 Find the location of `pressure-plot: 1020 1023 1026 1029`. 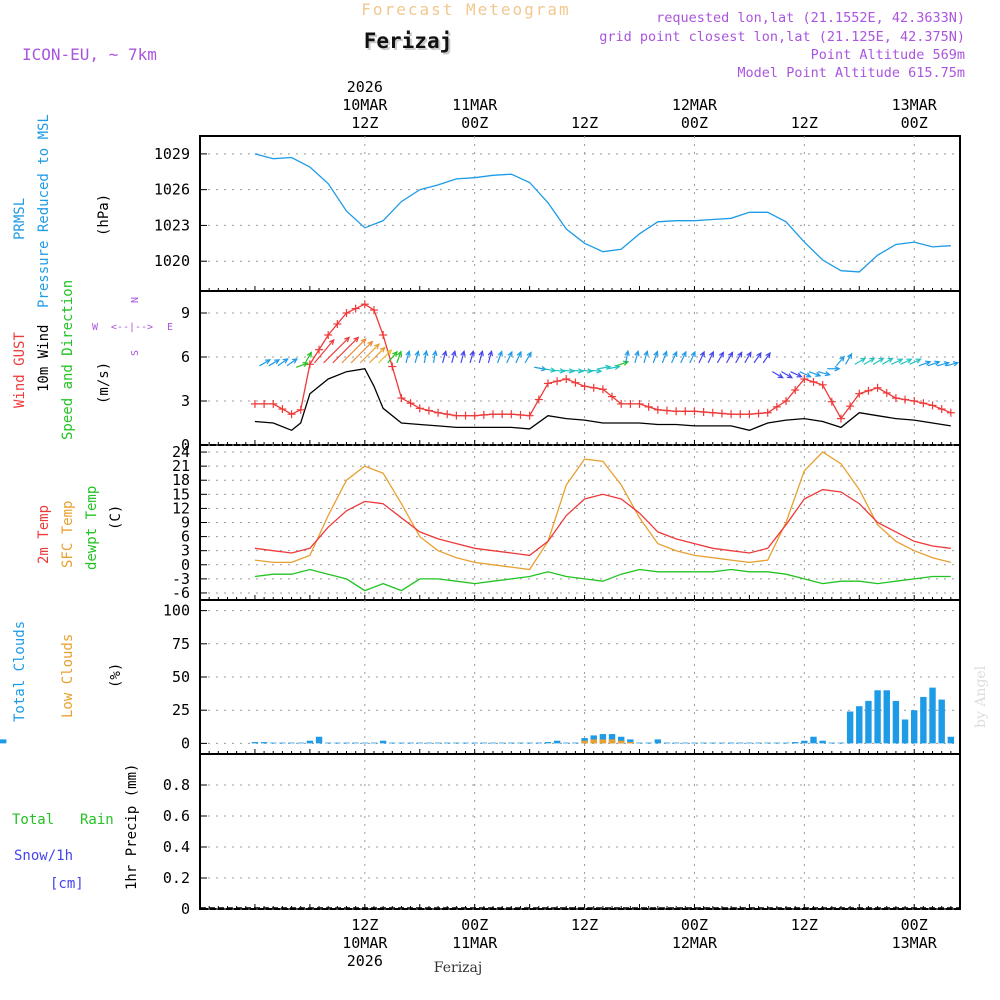

pressure-plot: 1020 1023 1026 1029 is located at coordinates (557, 209).